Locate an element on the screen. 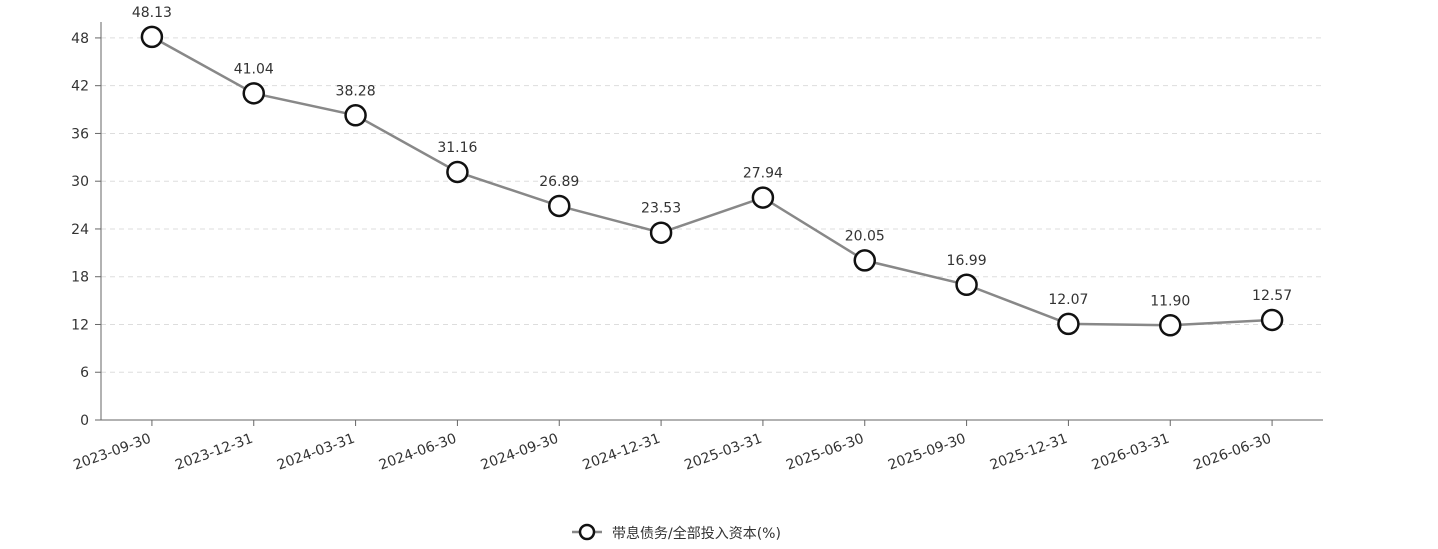  x-tick-label: 2023-12-31 is located at coordinates (214, 452).